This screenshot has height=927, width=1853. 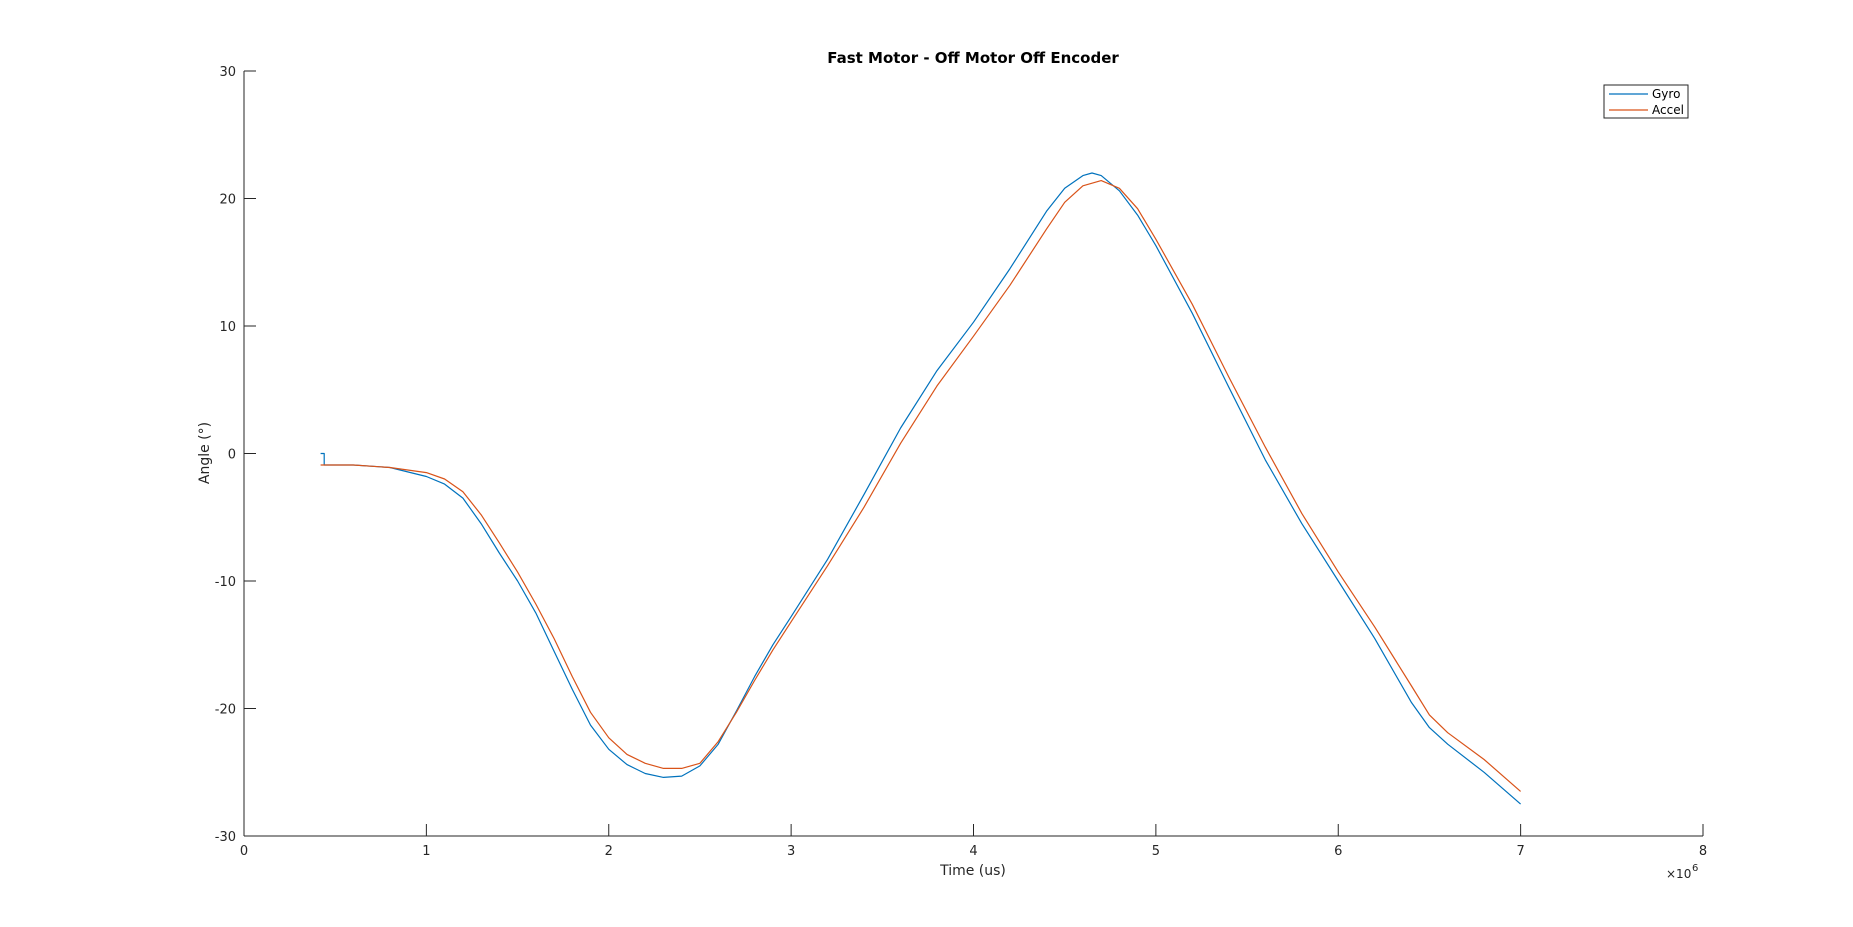 What do you see at coordinates (1678, 874) in the screenshot?
I see `x-exponent-base: ×10` at bounding box center [1678, 874].